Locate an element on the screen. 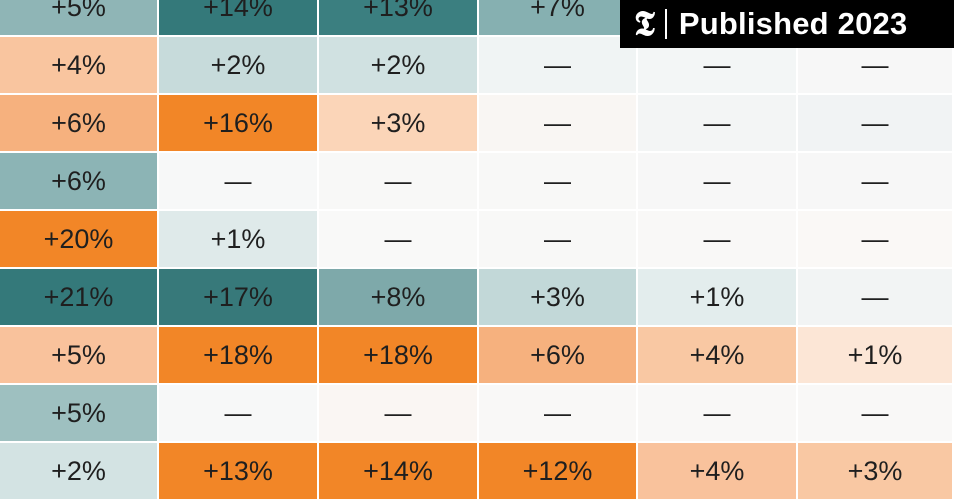 Image resolution: width=954 pixels, height=501 pixels. table-cell-r1-c2: +14% is located at coordinates (239, 18).